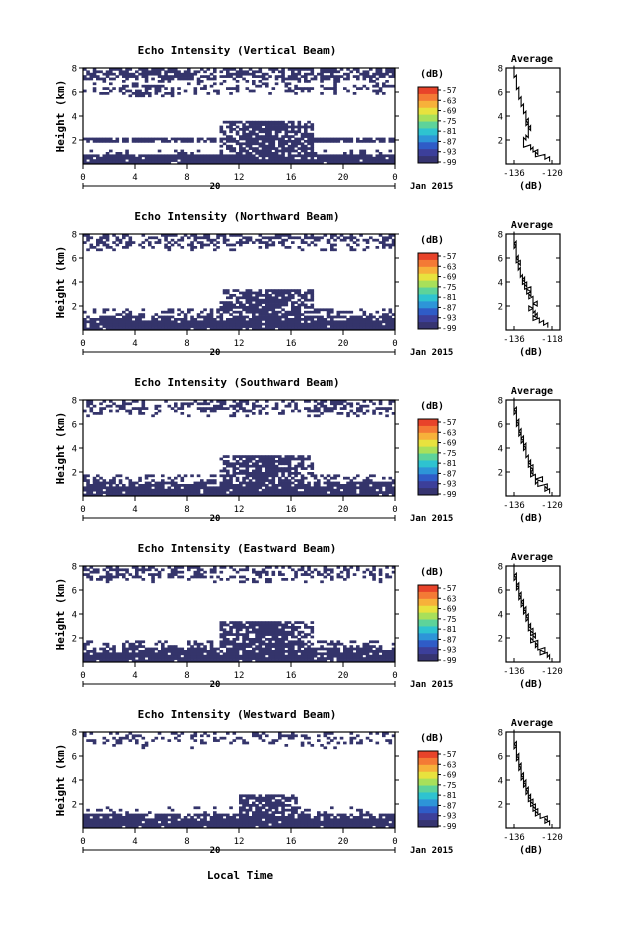 The height and width of the screenshot is (929, 617). What do you see at coordinates (74, 94) in the screenshot?
I see `y-tick-label: 6` at bounding box center [74, 94].